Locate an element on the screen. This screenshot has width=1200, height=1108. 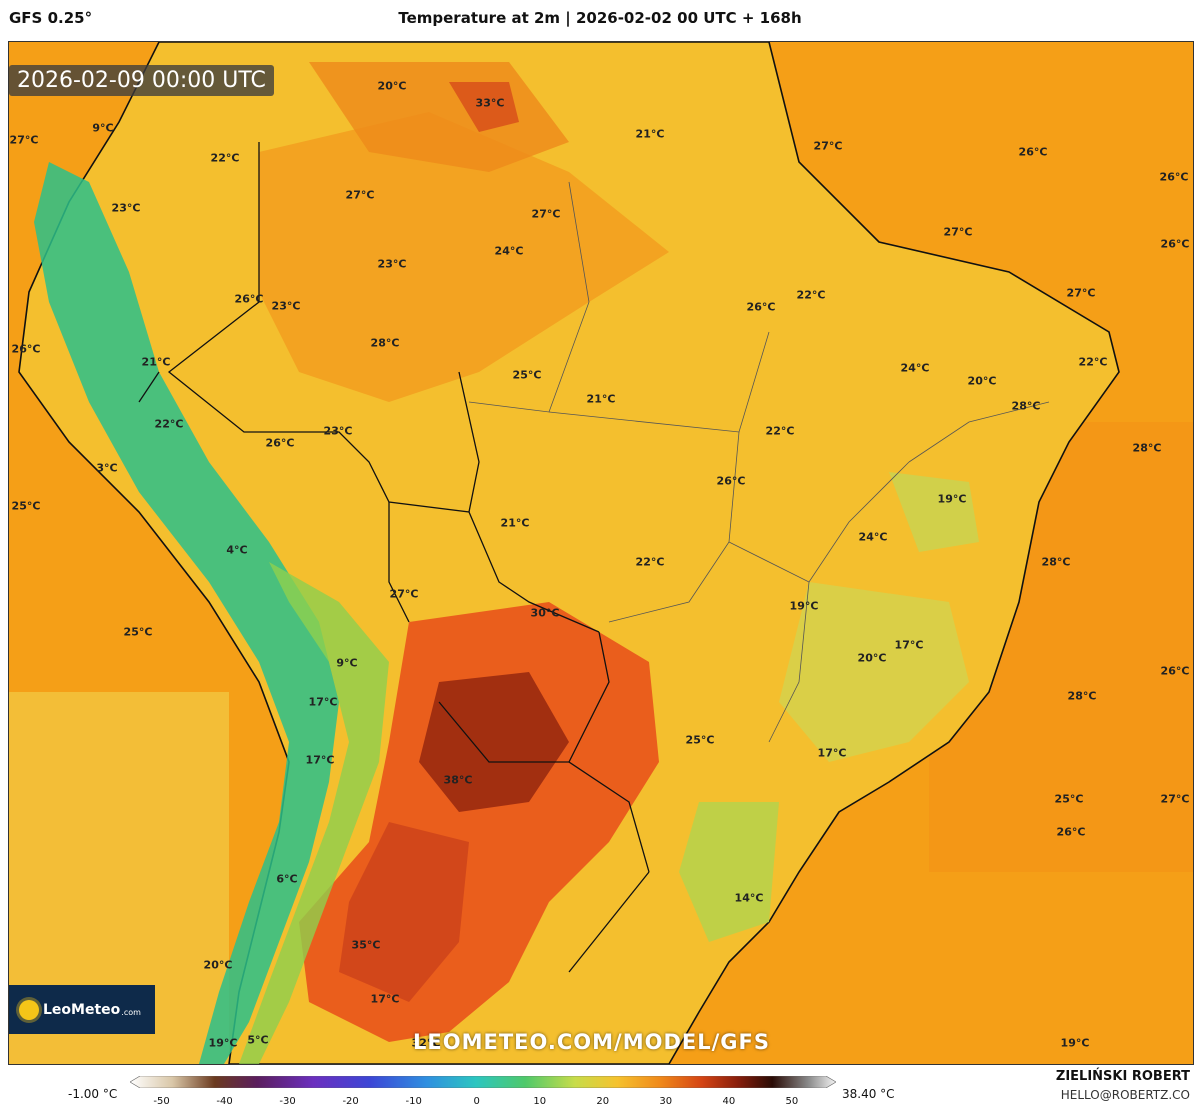
cool-zone-minas is located at coordinates (874, 672).